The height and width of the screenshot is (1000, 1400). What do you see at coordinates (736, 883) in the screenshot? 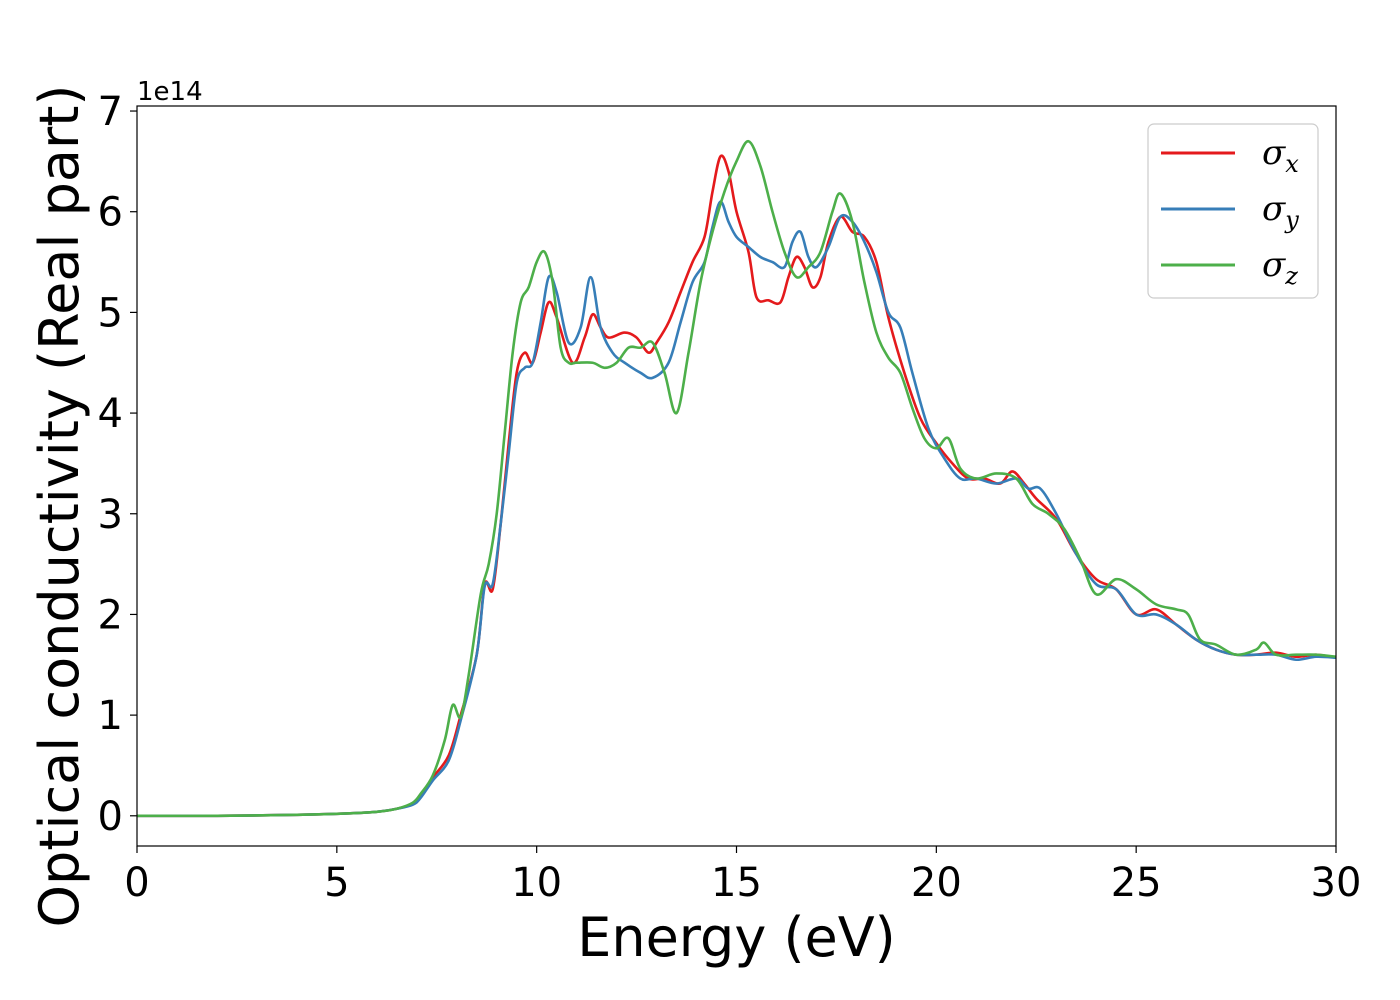
I see `x-tick-label: 15` at bounding box center [736, 883].